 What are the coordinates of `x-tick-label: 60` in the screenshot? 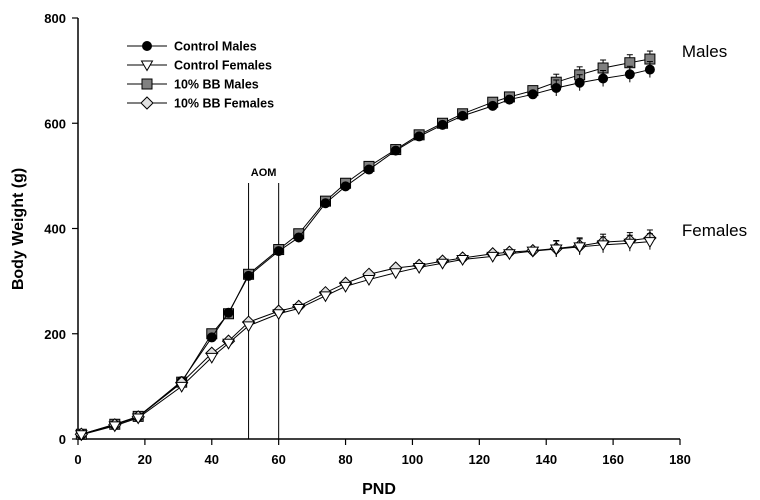 It's located at (278, 459).